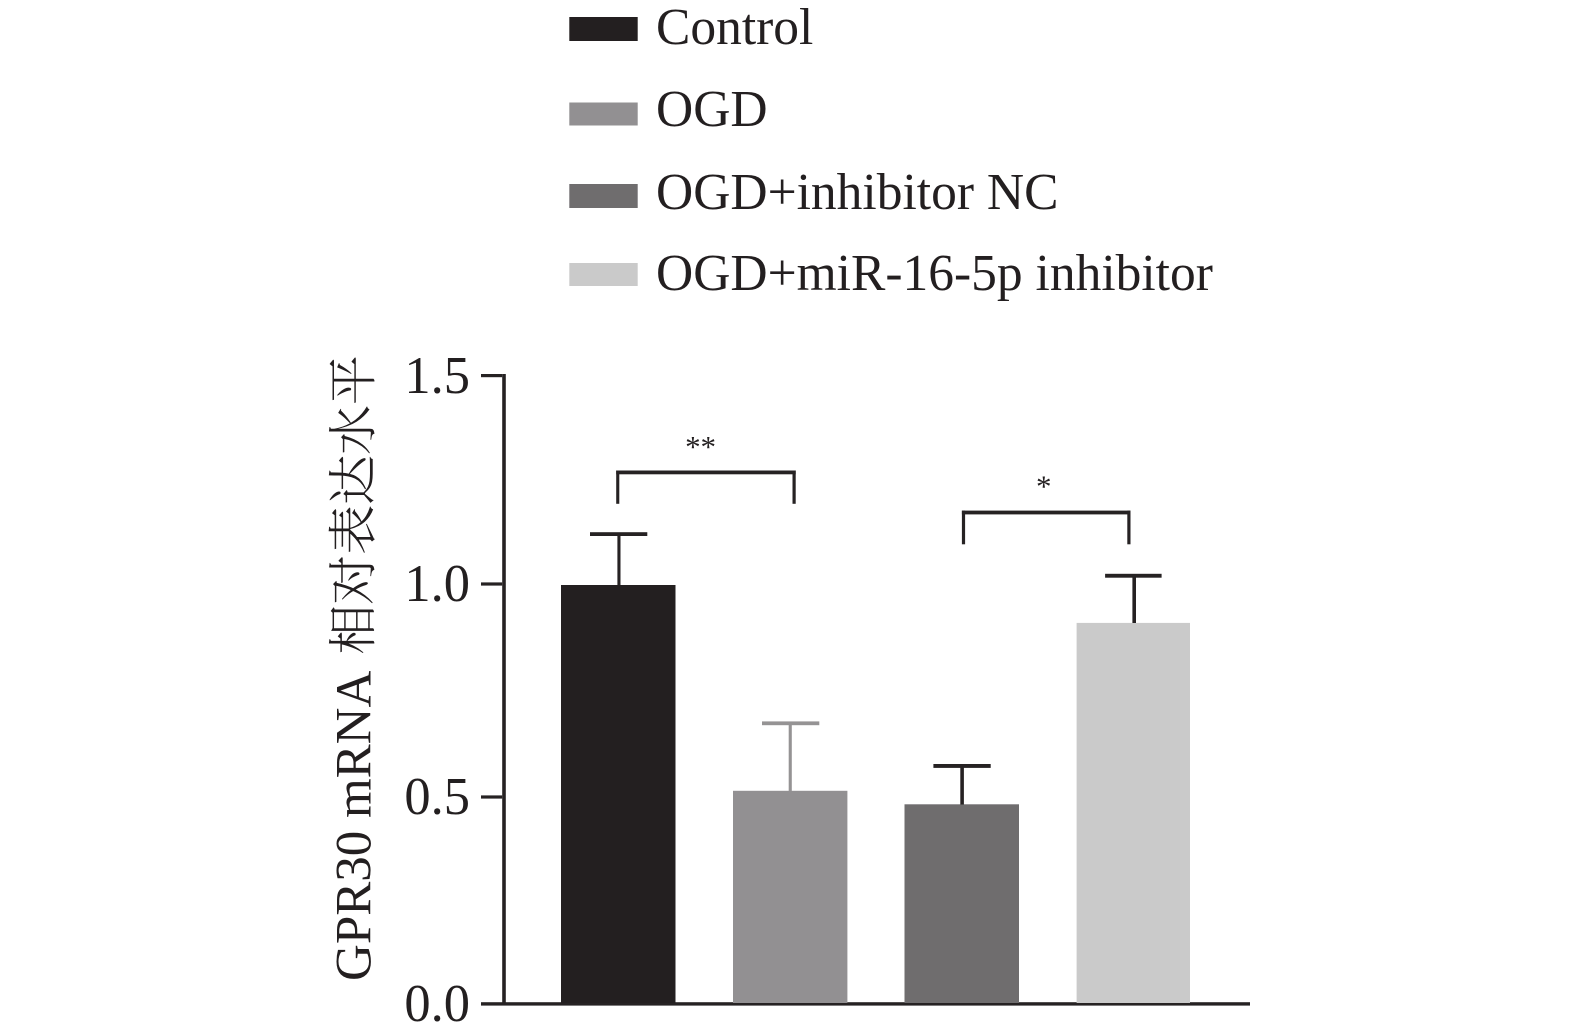  What do you see at coordinates (437, 584) in the screenshot?
I see `svg-text: 1.0` at bounding box center [437, 584].